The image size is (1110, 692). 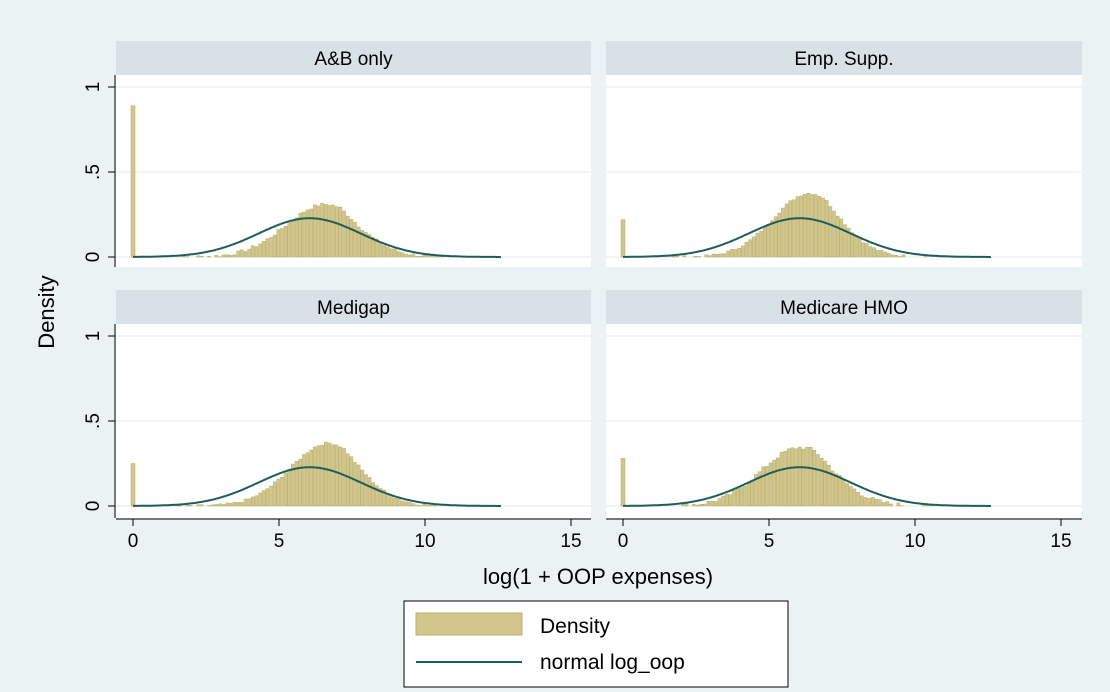 I want to click on x-axis-title: log(1 + OOP expenses), so click(x=598, y=576).